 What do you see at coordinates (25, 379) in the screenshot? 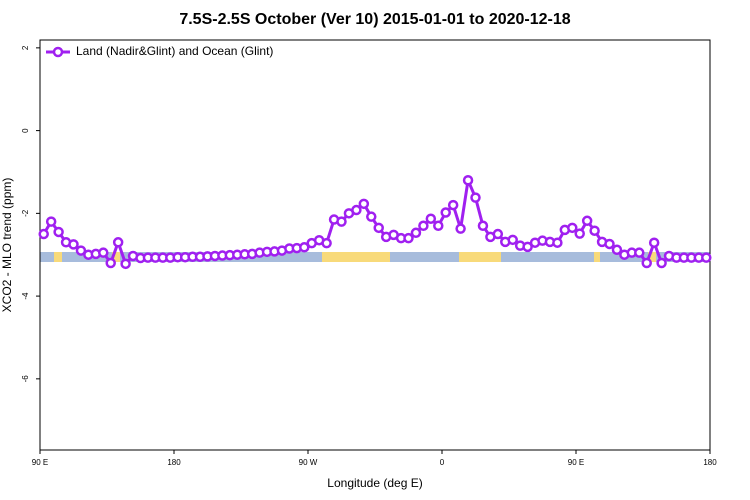
I see `y-tick-label: -6` at bounding box center [25, 379].